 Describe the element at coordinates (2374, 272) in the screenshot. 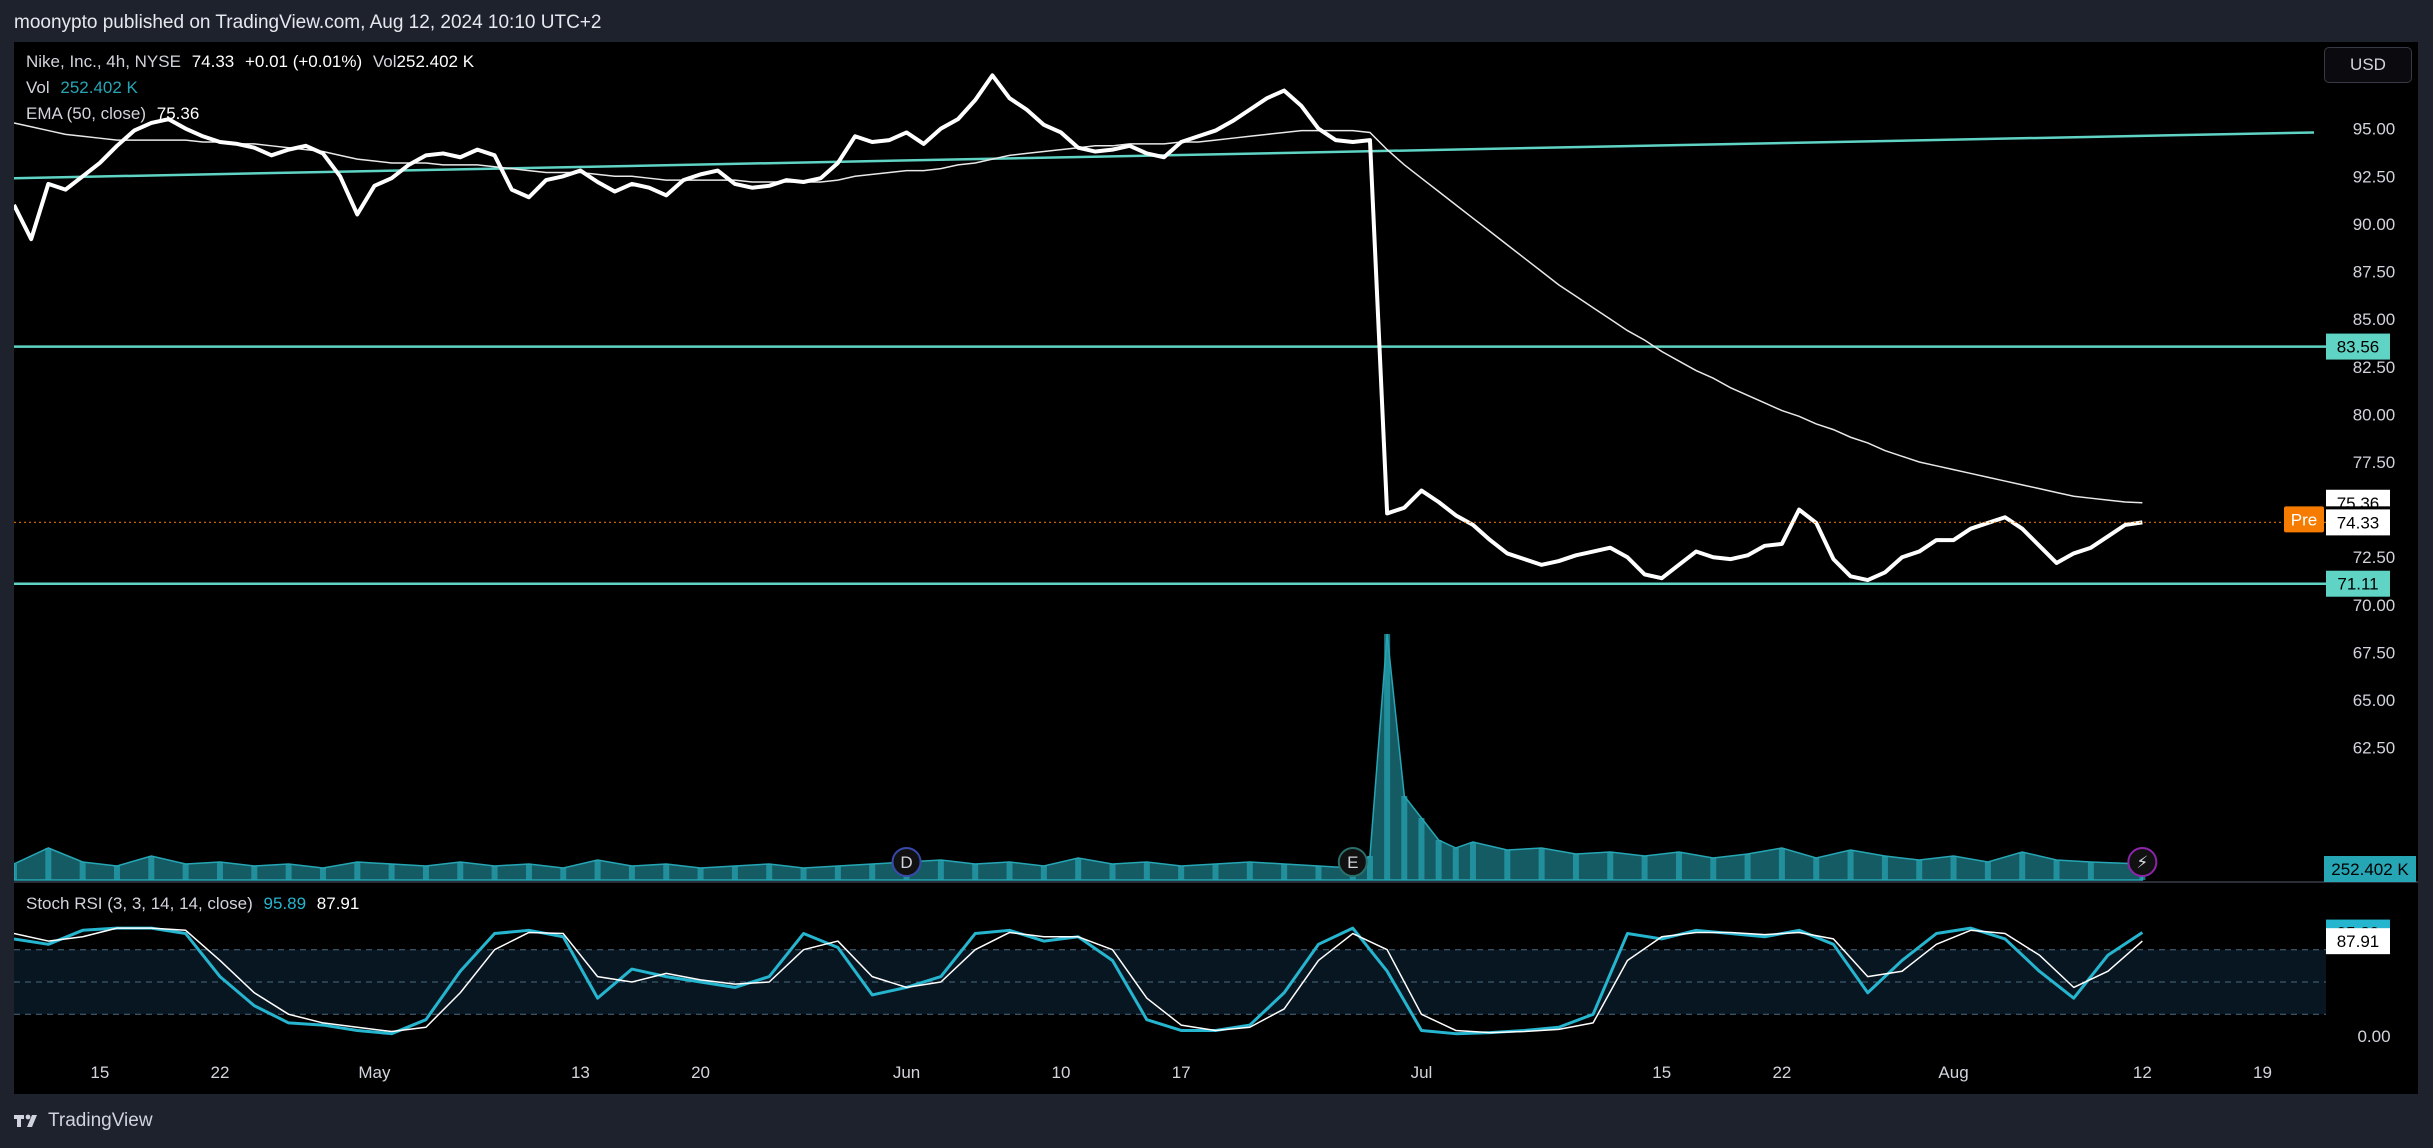

I see `price-axis-tick: 87.50` at that location.